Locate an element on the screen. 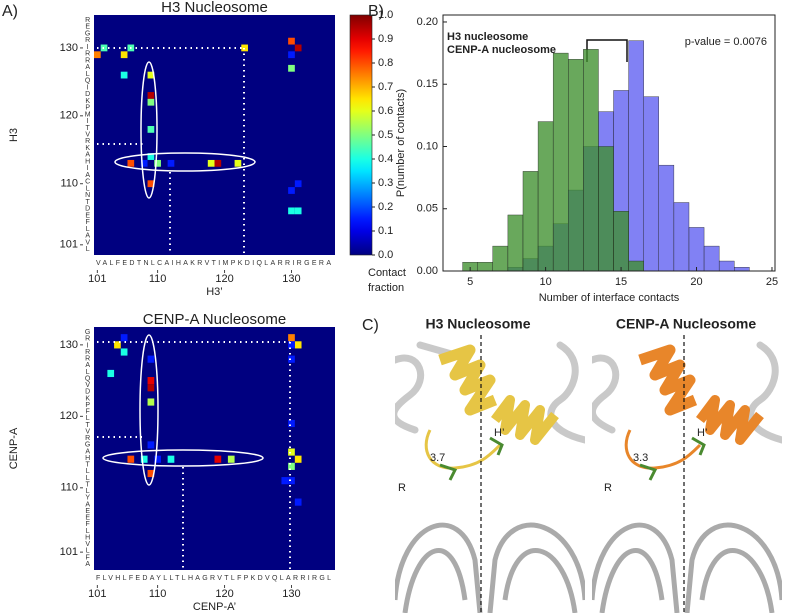  x-tick-label: 5 is located at coordinates (470, 282).